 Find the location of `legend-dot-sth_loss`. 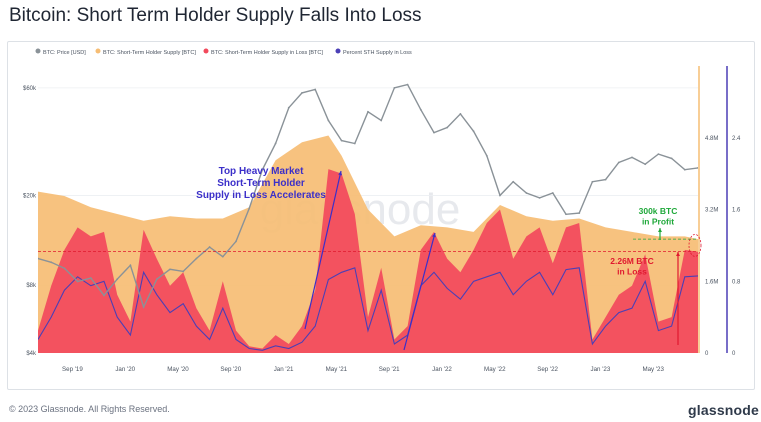

legend-dot-sth_loss is located at coordinates (206, 51).